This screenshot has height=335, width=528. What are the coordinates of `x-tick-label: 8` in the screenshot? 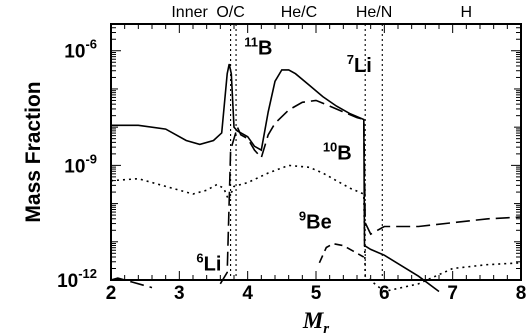 It's located at (521, 293).